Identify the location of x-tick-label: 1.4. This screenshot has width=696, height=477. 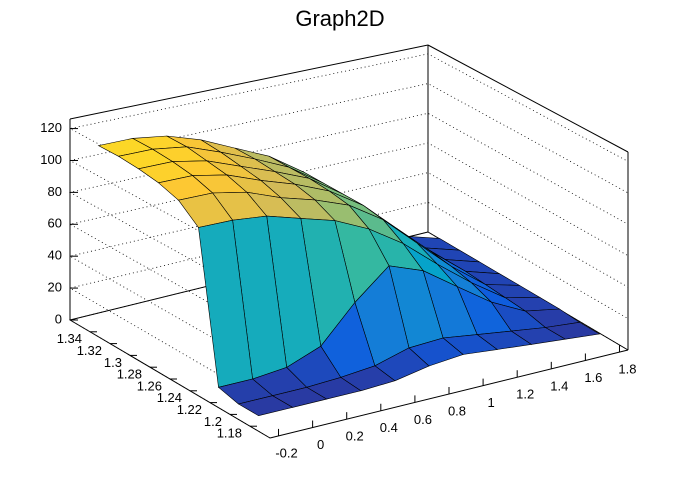
(559, 385).